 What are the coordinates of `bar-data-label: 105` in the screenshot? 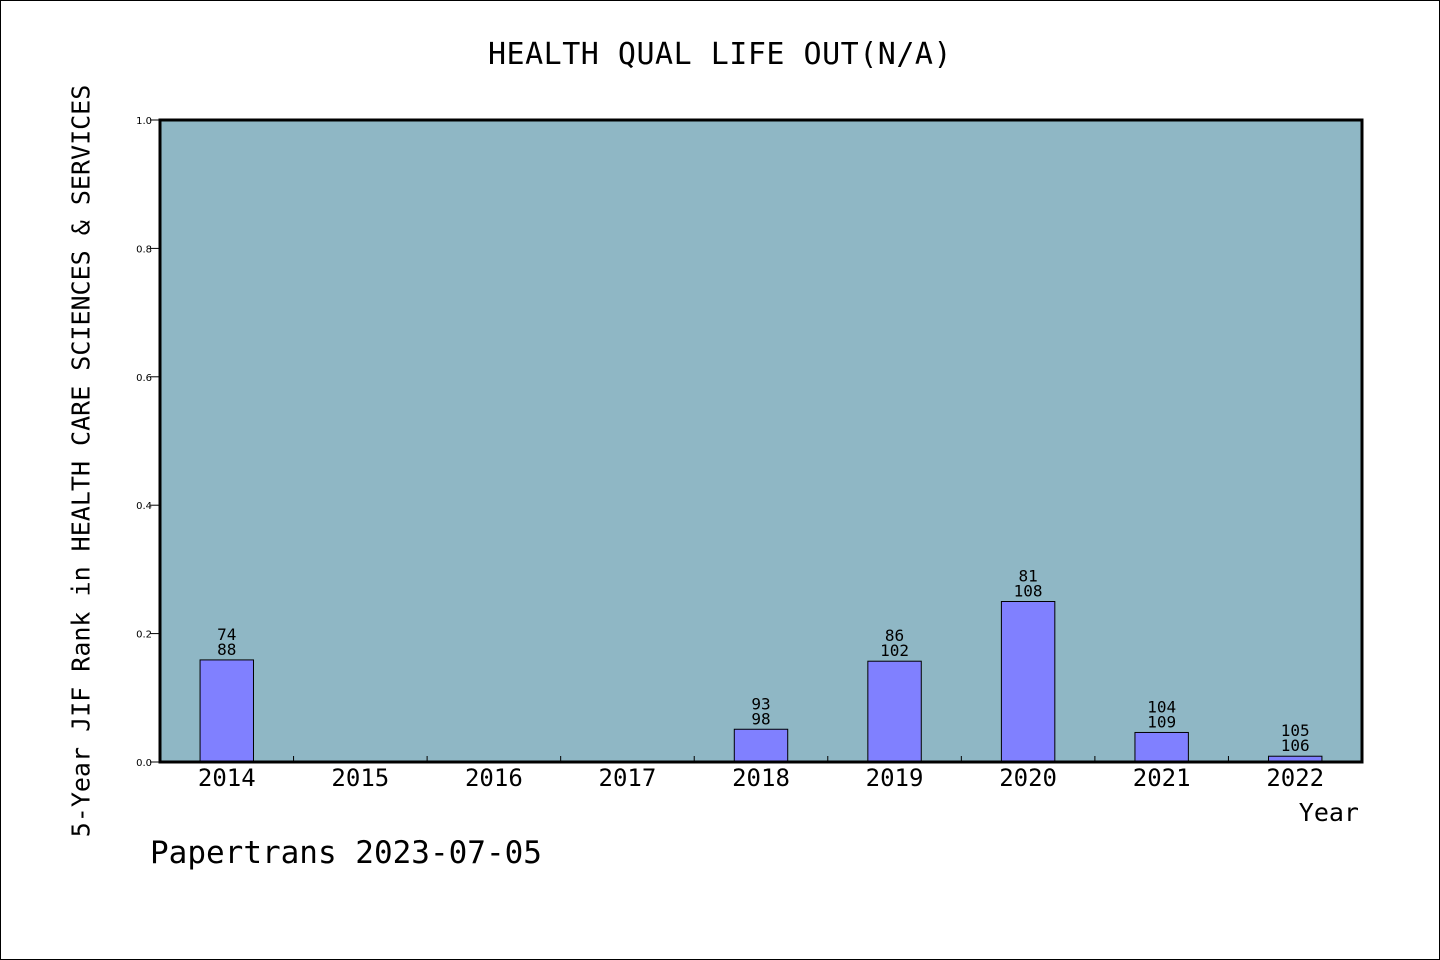 It's located at (1295, 730).